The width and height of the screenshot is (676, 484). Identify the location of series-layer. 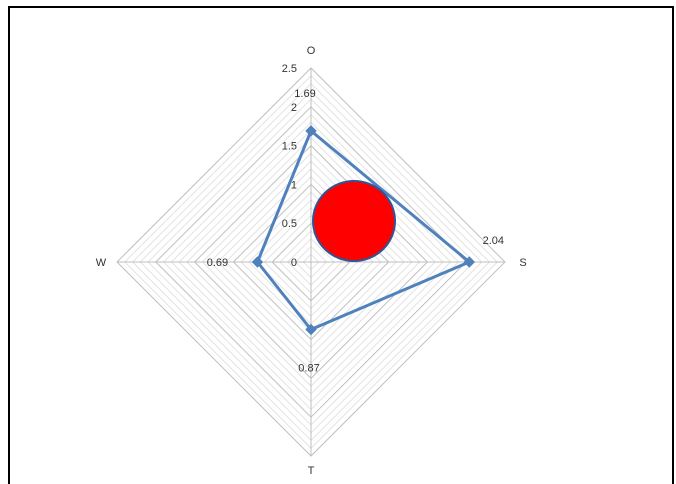
(363, 230).